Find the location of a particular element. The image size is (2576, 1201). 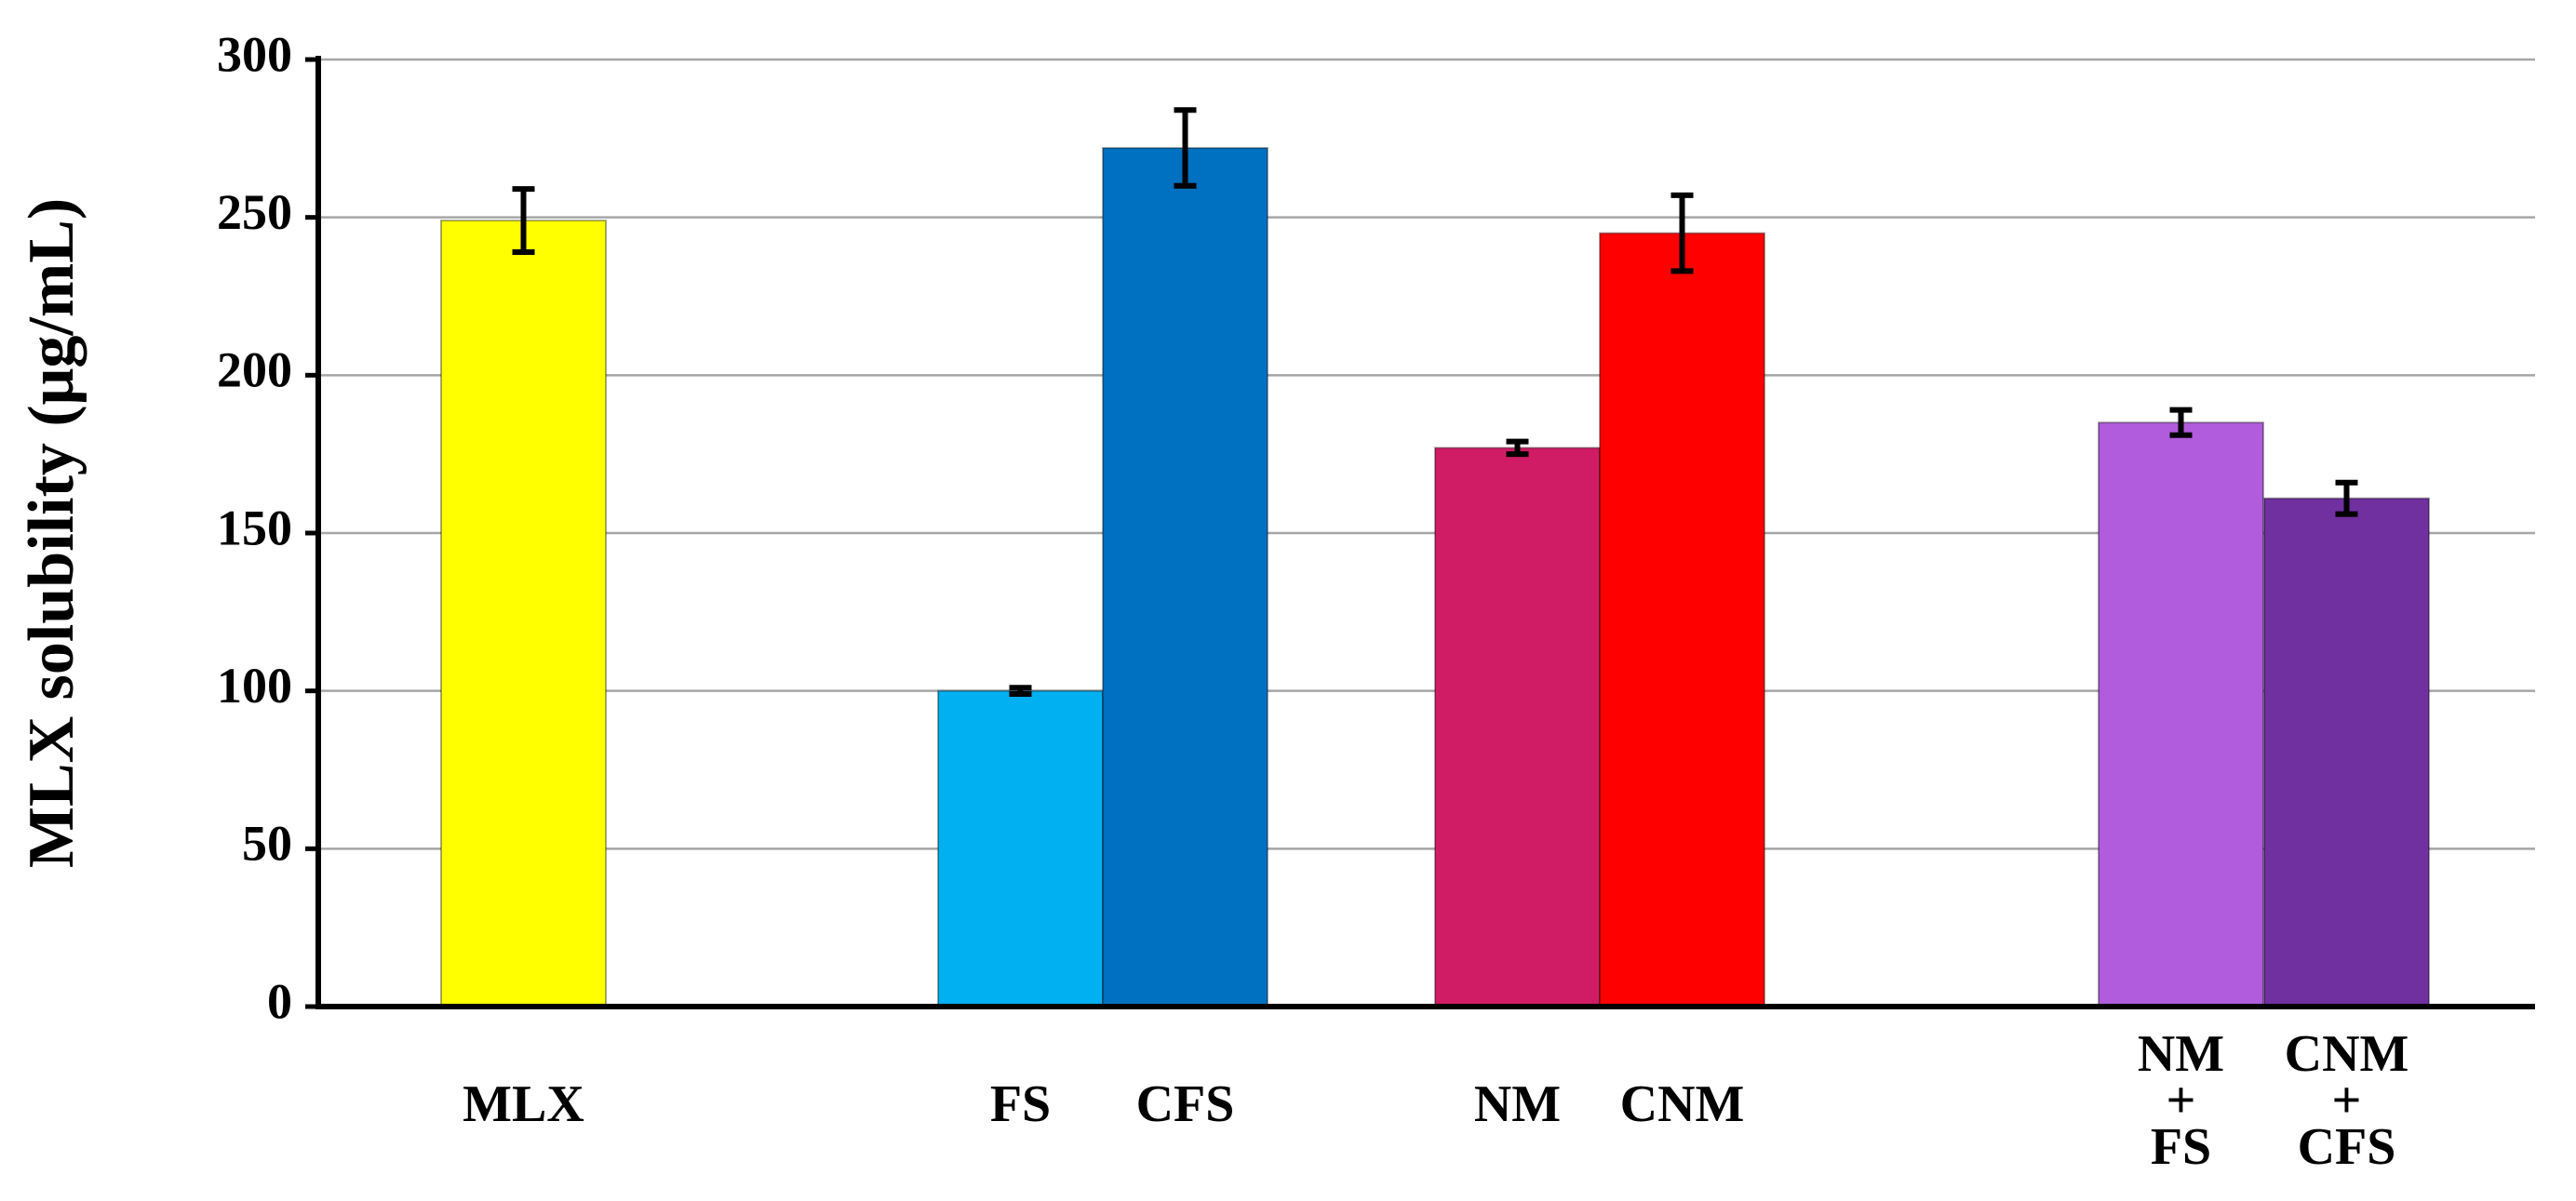

y-tick-label: 100 is located at coordinates (254, 686).